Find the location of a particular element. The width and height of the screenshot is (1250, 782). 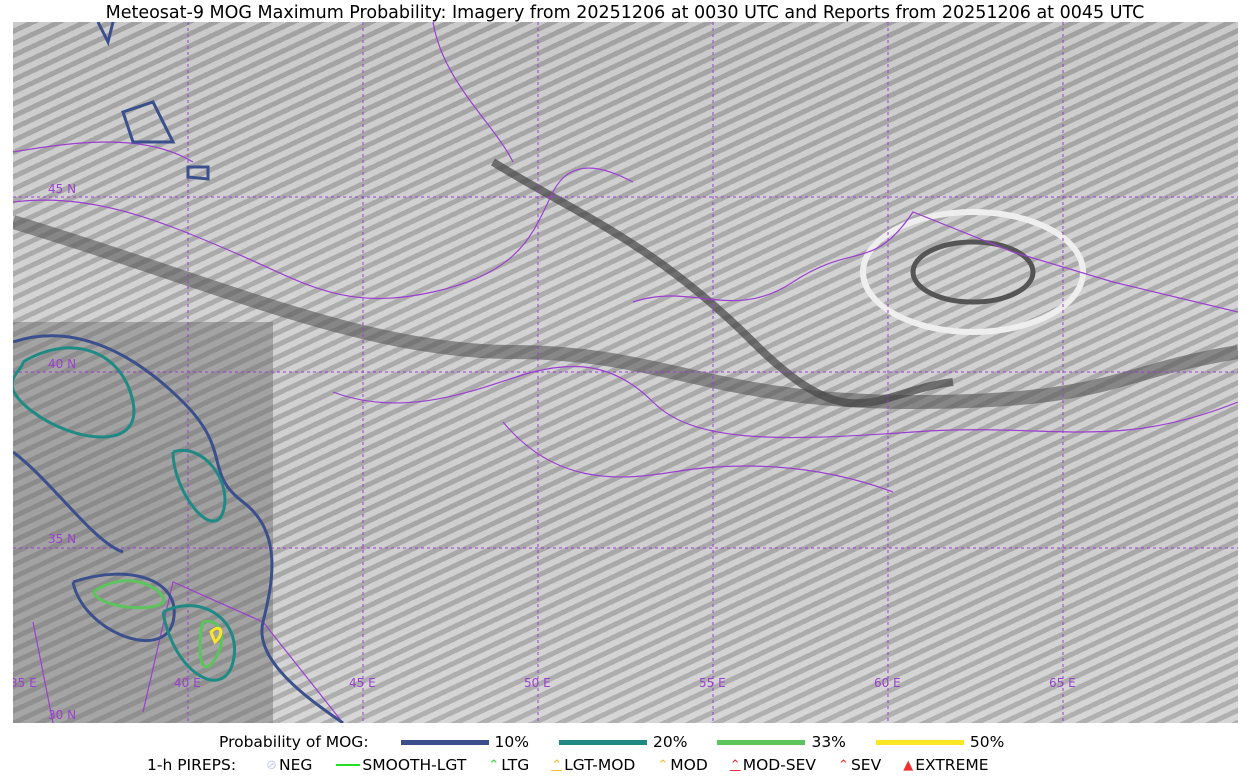

swatch-10pct is located at coordinates (444, 742).